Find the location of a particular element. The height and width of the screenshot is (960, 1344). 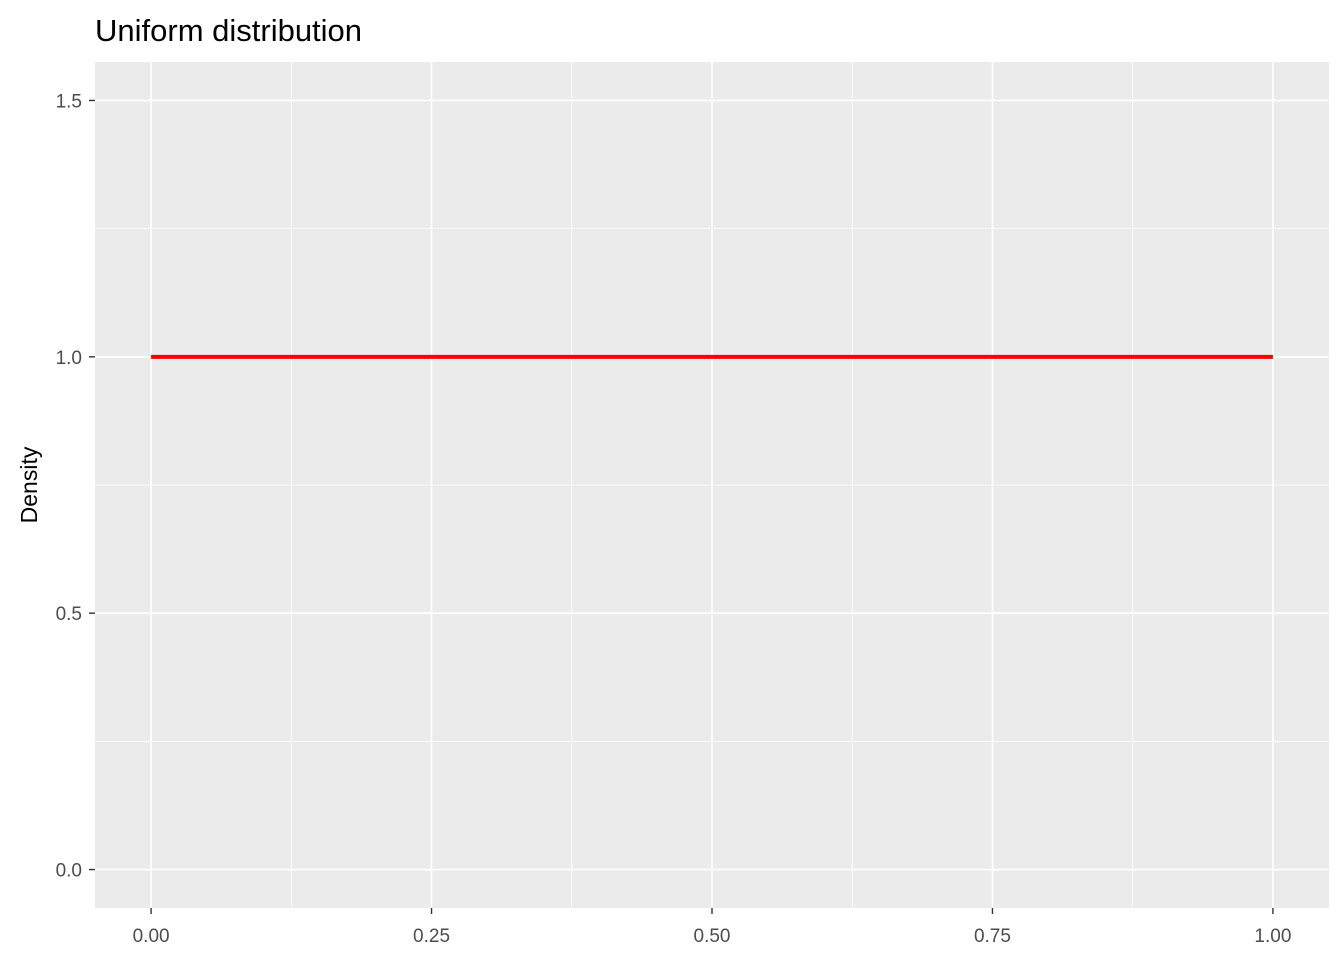

y-tick-label: 0.0 is located at coordinates (69, 871).